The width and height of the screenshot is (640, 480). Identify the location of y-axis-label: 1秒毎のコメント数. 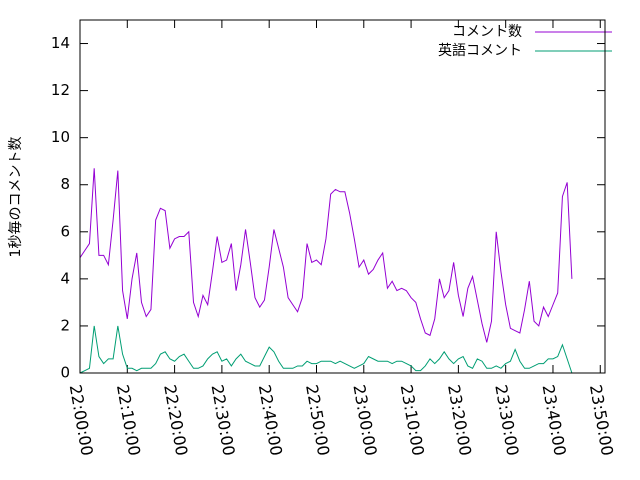
(16, 197).